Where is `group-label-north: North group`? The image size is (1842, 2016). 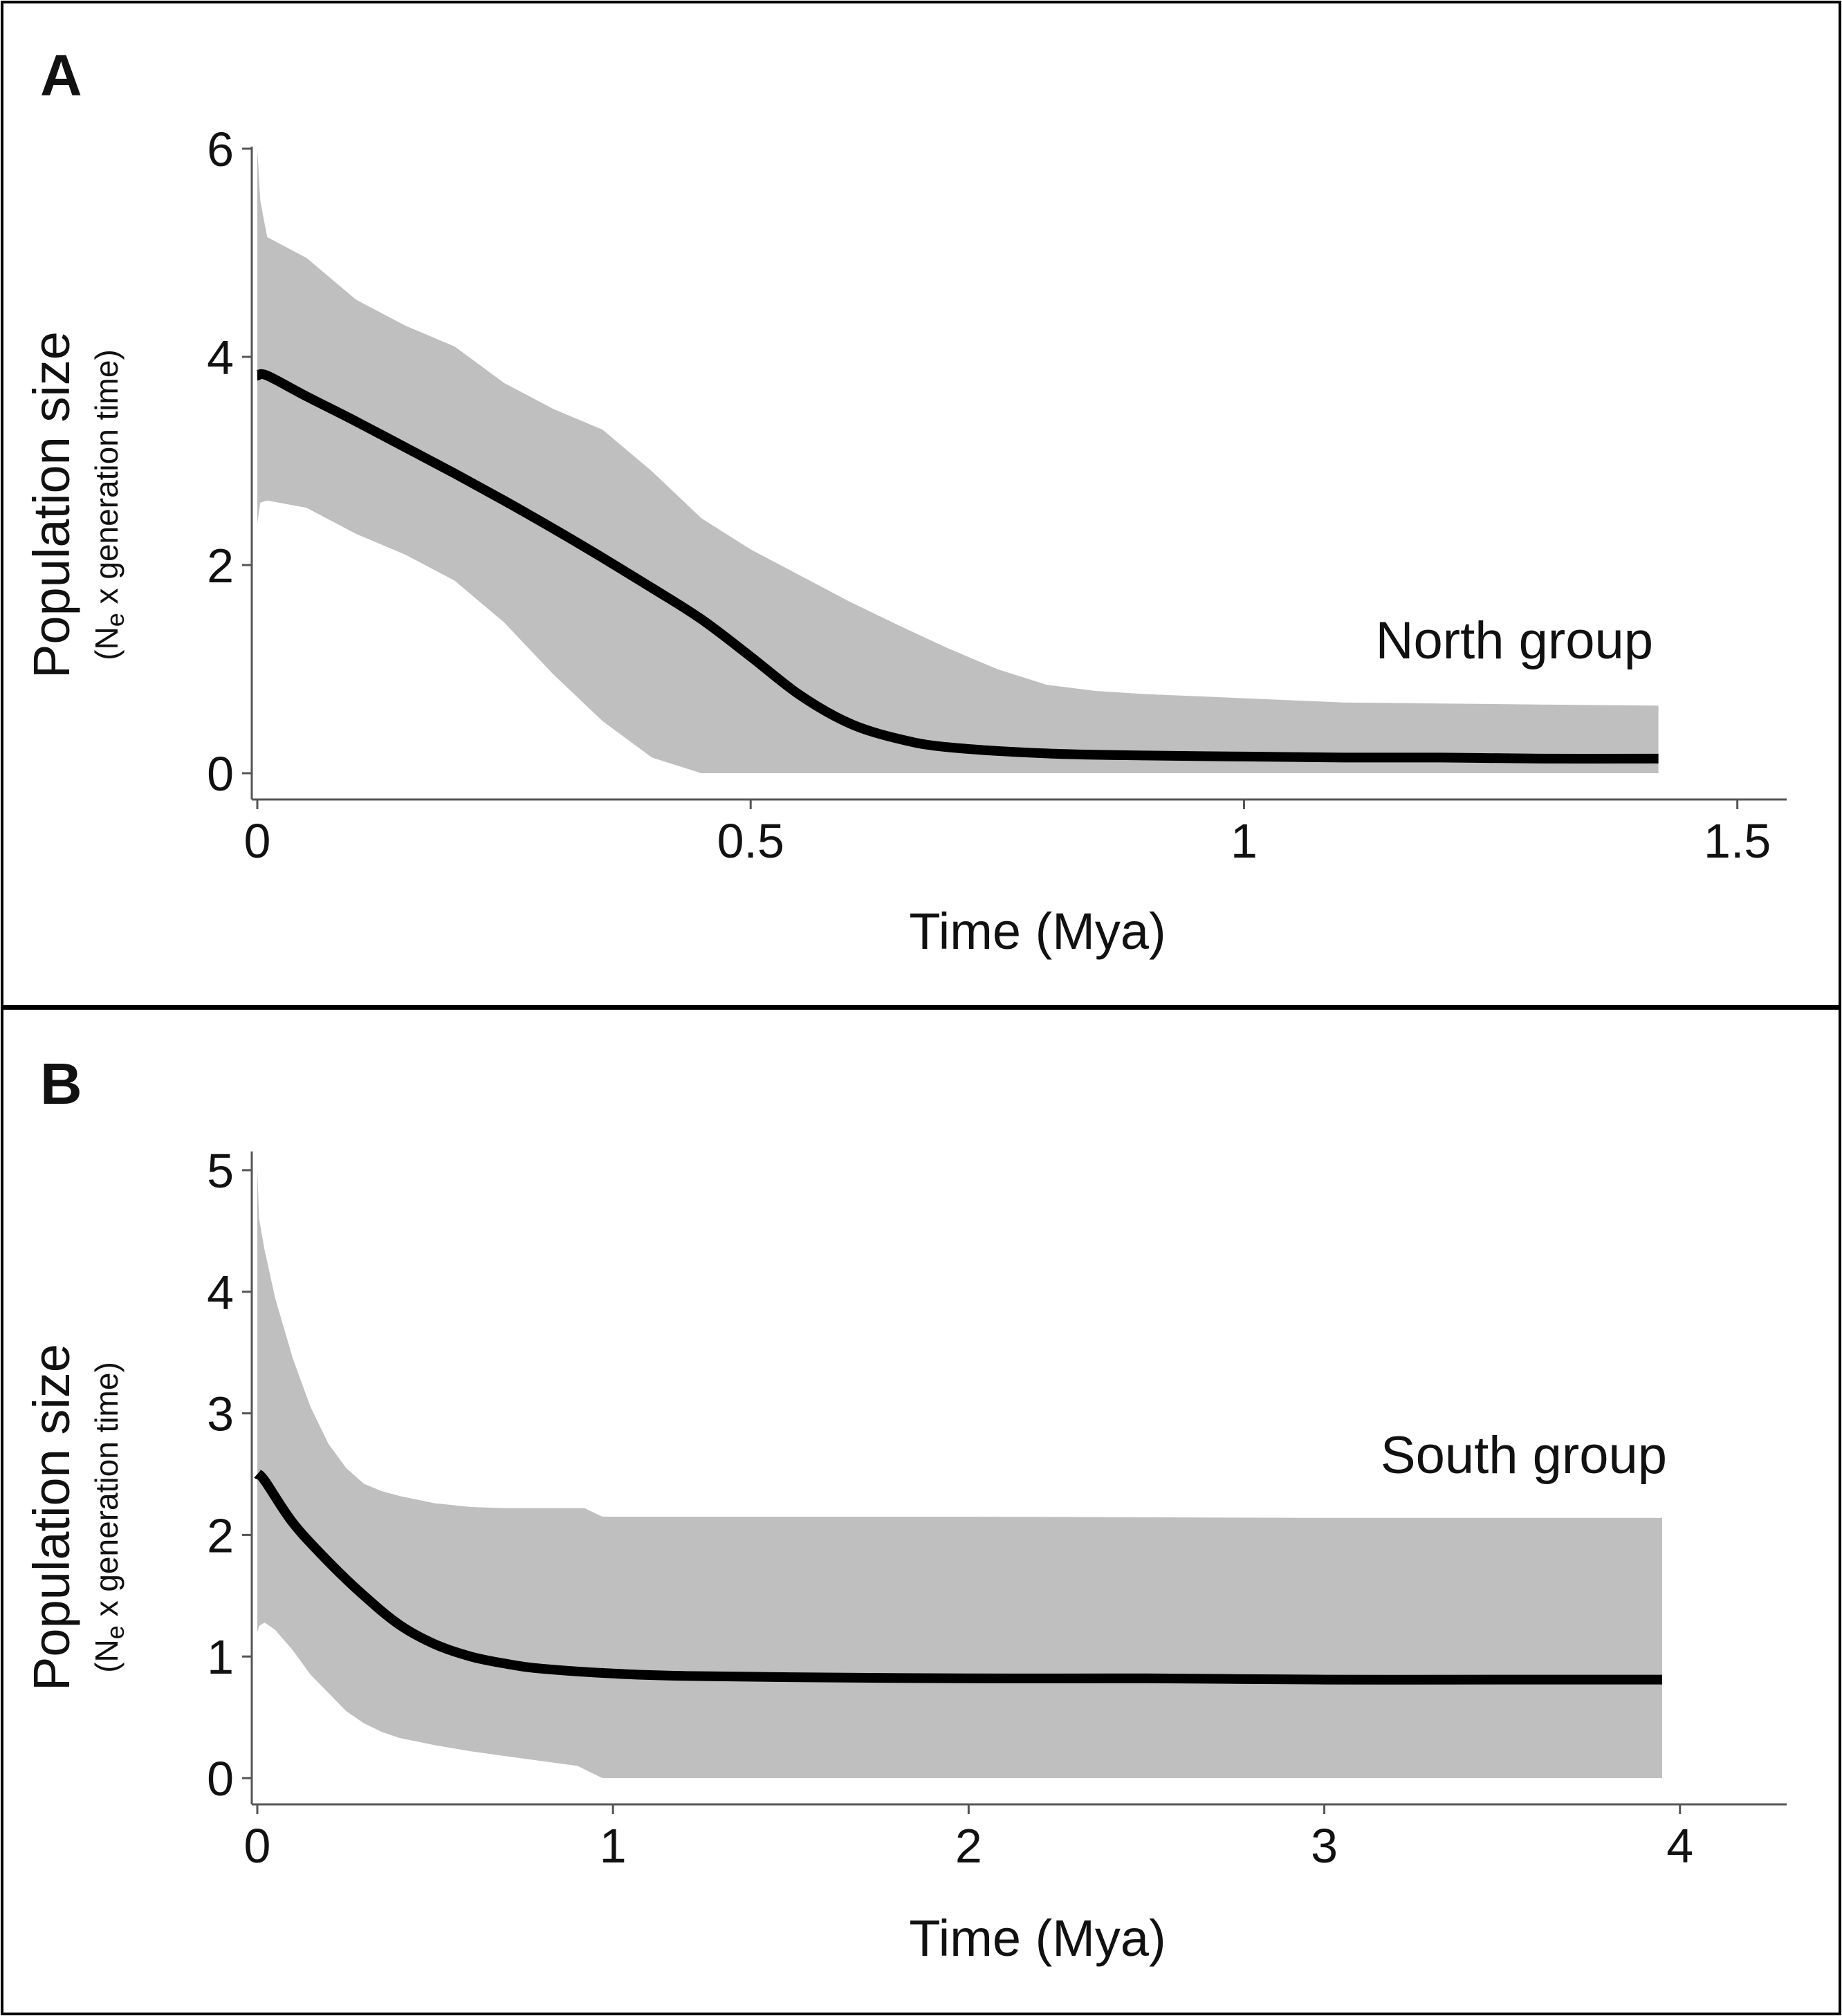
group-label-north: North group is located at coordinates (1514, 640).